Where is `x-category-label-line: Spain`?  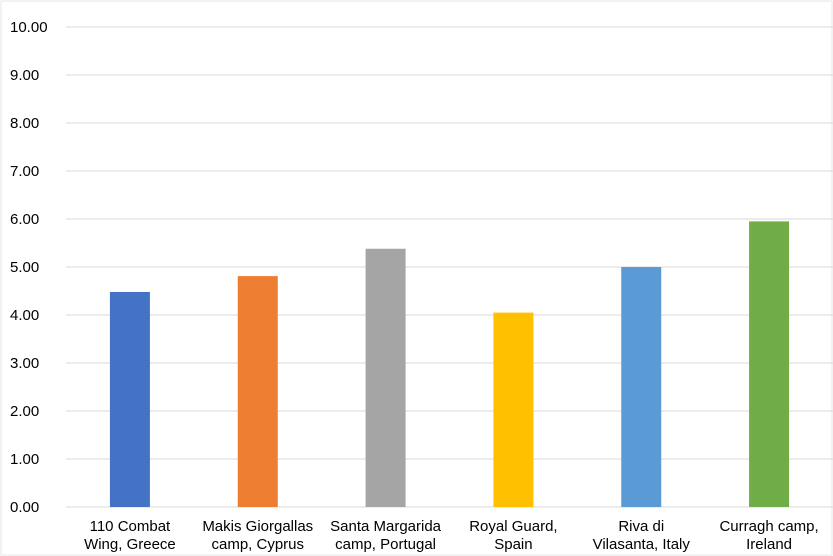 x-category-label-line: Spain is located at coordinates (513, 544).